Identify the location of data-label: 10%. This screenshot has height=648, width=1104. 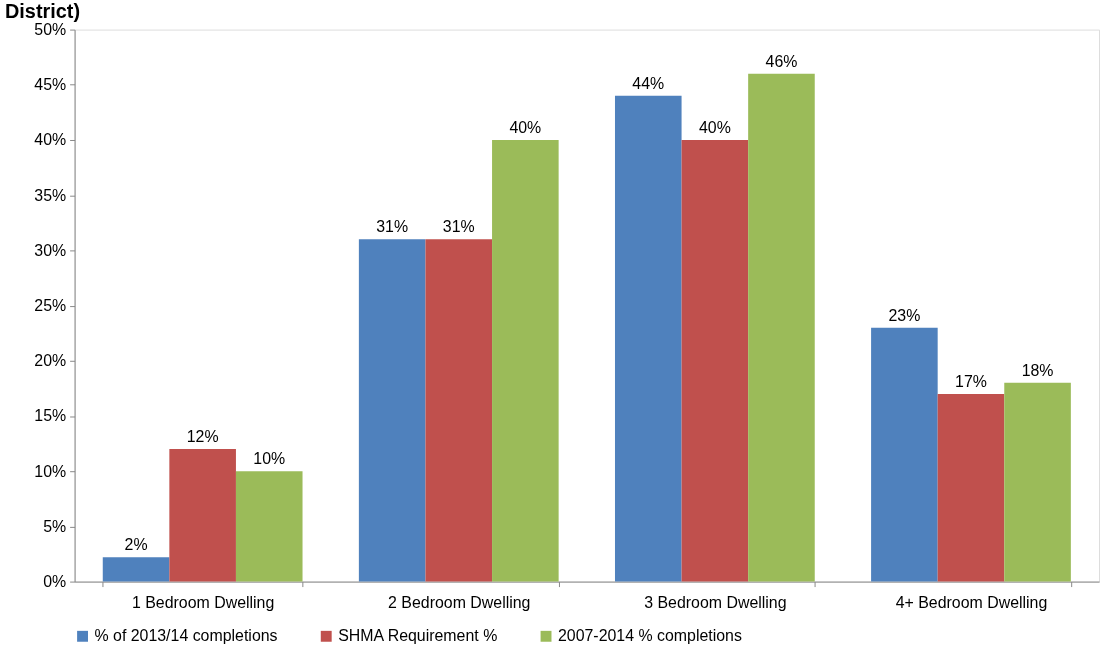
(269, 459).